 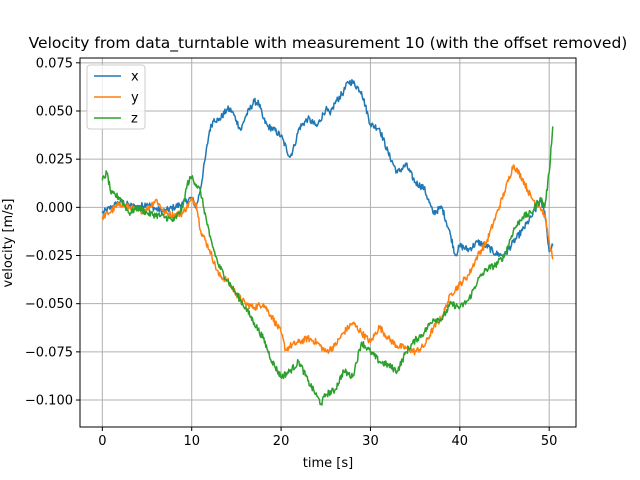 What do you see at coordinates (328, 463) in the screenshot?
I see `x-axis-label: time [s]` at bounding box center [328, 463].